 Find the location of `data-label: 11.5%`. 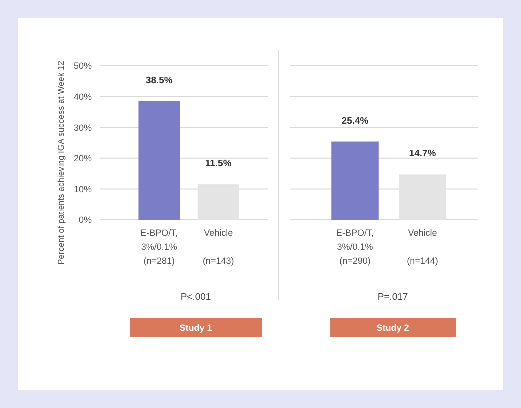

data-label: 11.5% is located at coordinates (218, 164).